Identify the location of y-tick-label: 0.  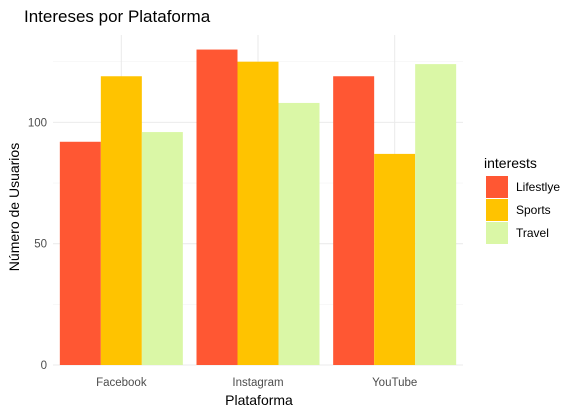
(44, 366).